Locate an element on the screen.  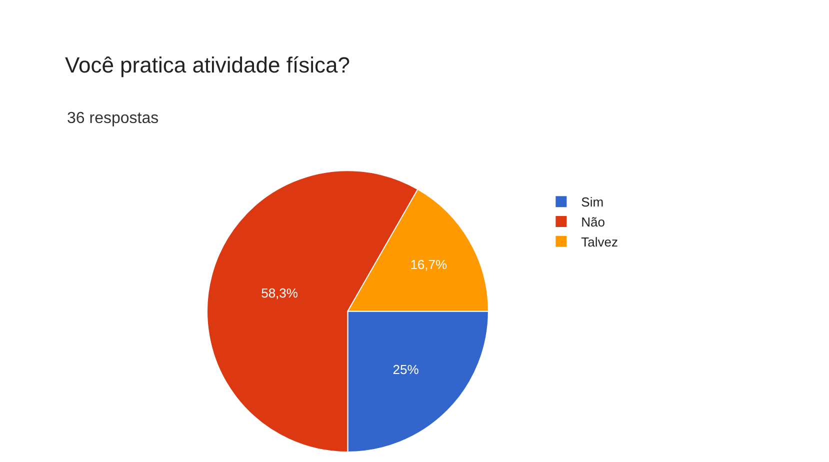
legend-label: Sim is located at coordinates (592, 202).